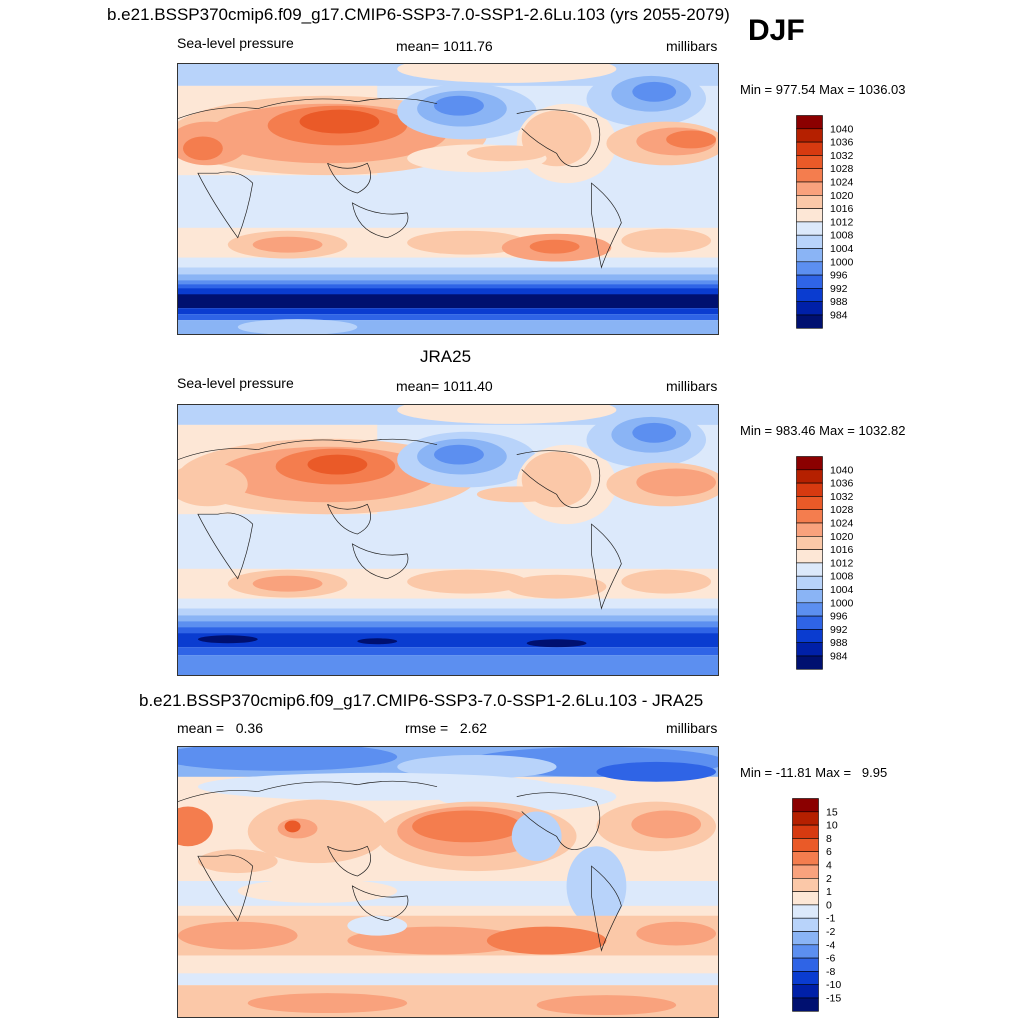  Describe the element at coordinates (830, 959) in the screenshot. I see `colorbar-tick-label: -6` at that location.